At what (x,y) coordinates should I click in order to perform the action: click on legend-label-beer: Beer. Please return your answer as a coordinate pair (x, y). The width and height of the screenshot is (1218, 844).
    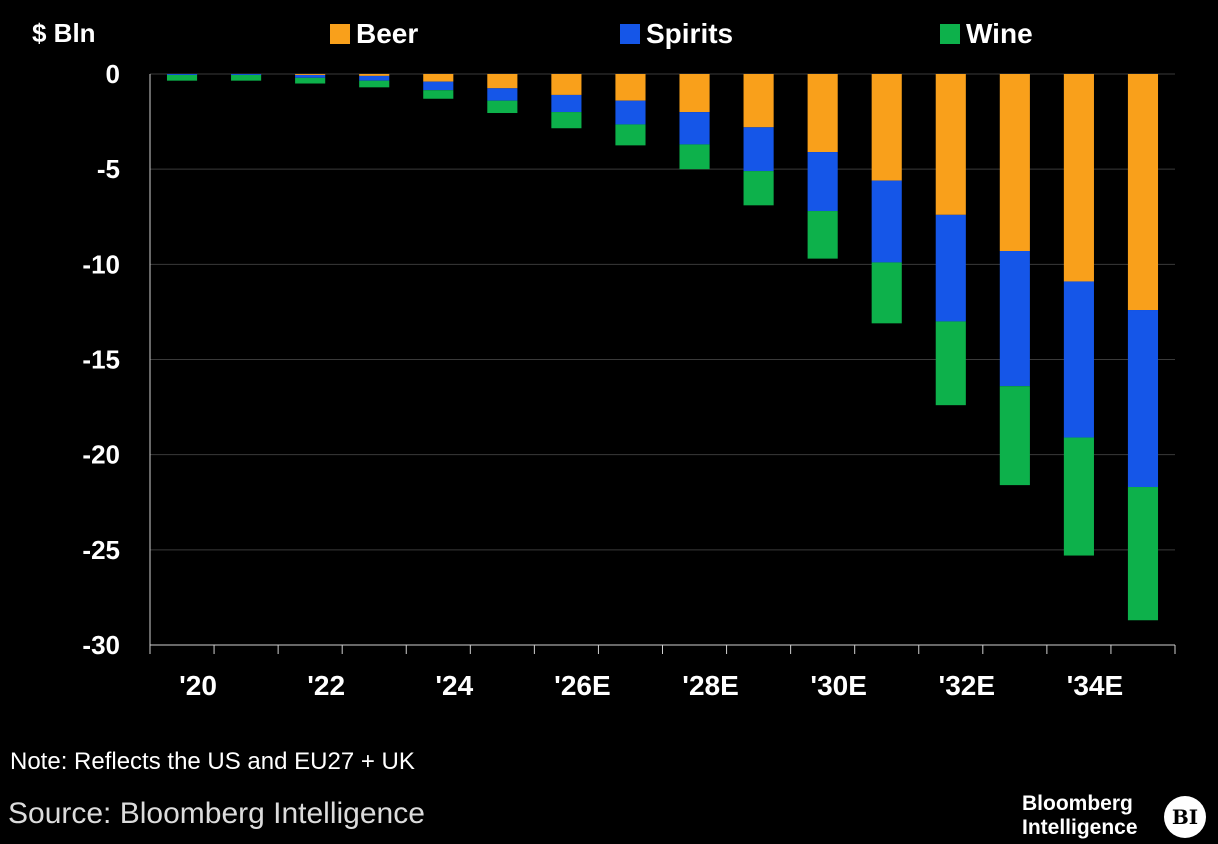
    Looking at the image, I should click on (387, 33).